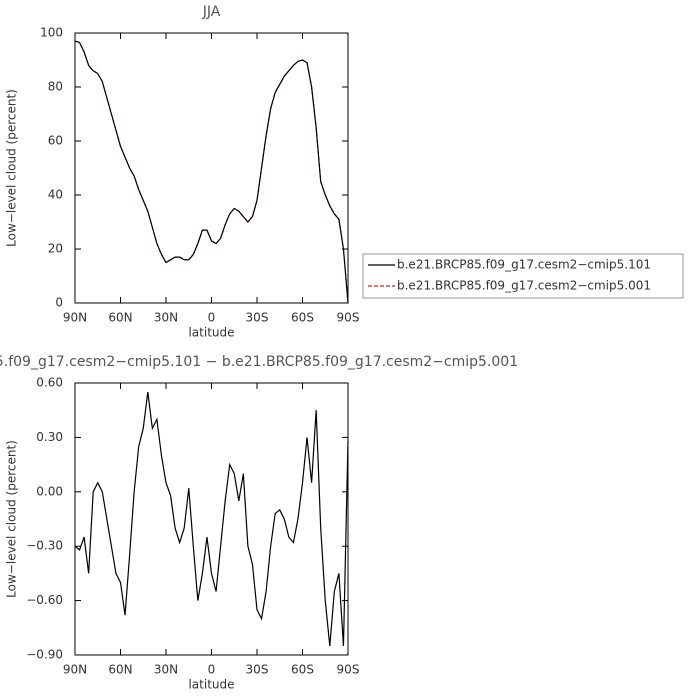 This screenshot has height=700, width=700. Describe the element at coordinates (55, 141) in the screenshot. I see `y-tick-label: 60` at that location.